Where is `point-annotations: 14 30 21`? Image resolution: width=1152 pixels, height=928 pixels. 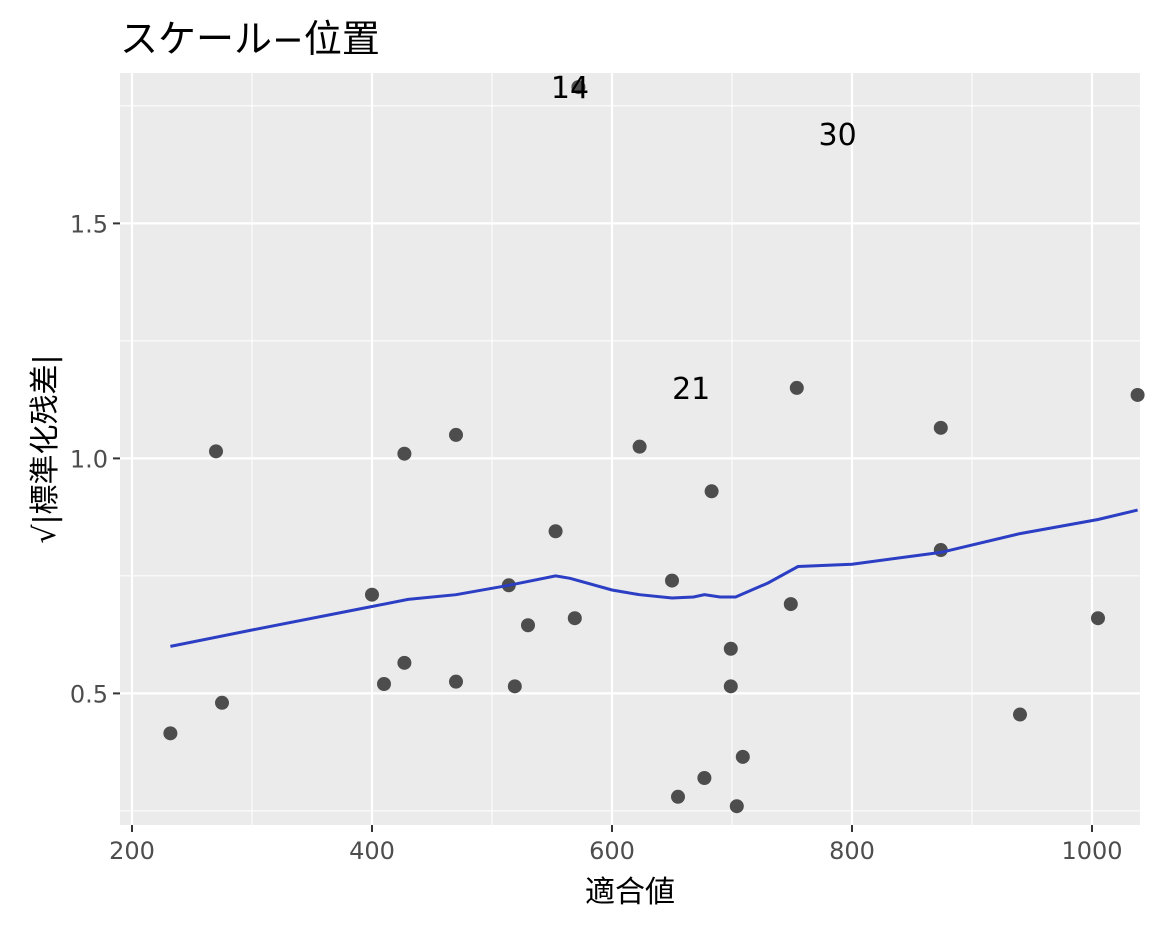 point-annotations: 14 30 21 is located at coordinates (704, 239).